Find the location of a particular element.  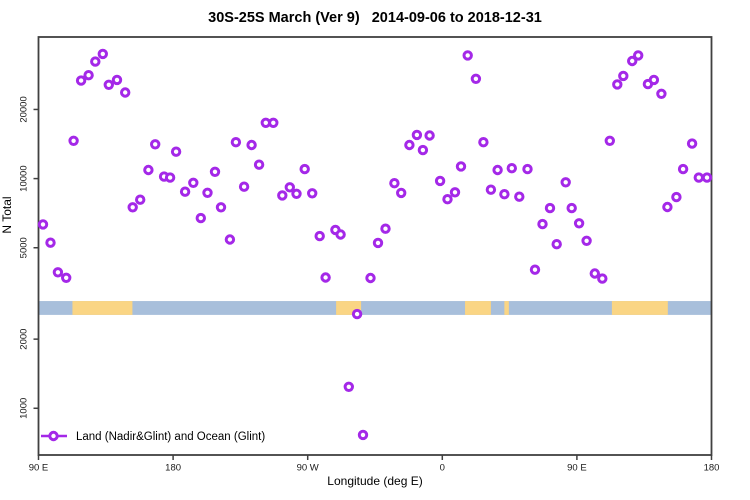

legend-label: Land (Nadir&Glint) and Ocean (Glint) is located at coordinates (170, 437).